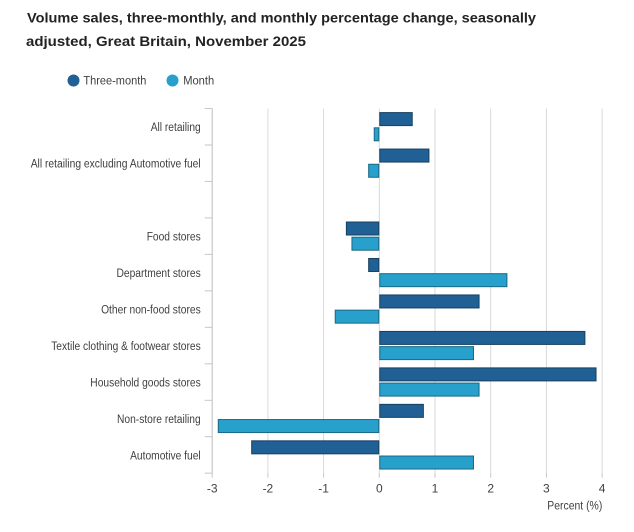  What do you see at coordinates (490, 488) in the screenshot?
I see `svg-text: 2` at bounding box center [490, 488].